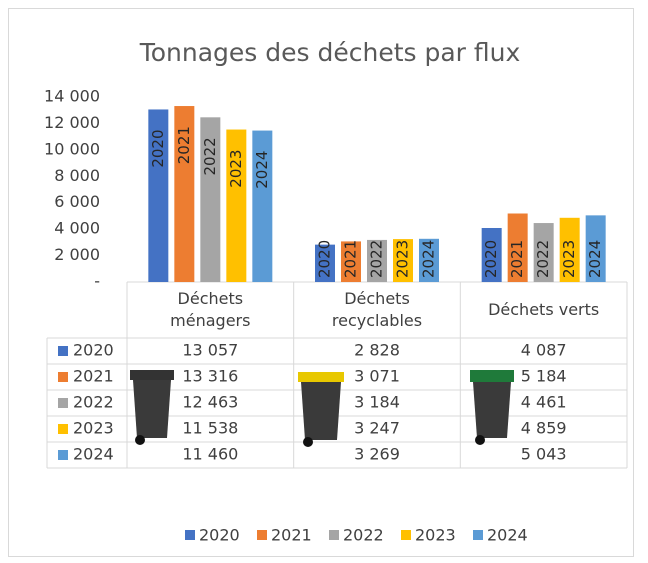  I want to click on category-label: Déchets verts, so click(543, 309).